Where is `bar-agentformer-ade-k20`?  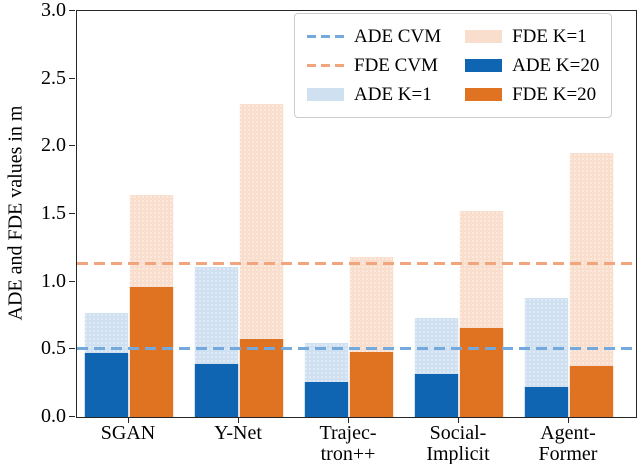
bar-agentformer-ade-k20 is located at coordinates (546, 402).